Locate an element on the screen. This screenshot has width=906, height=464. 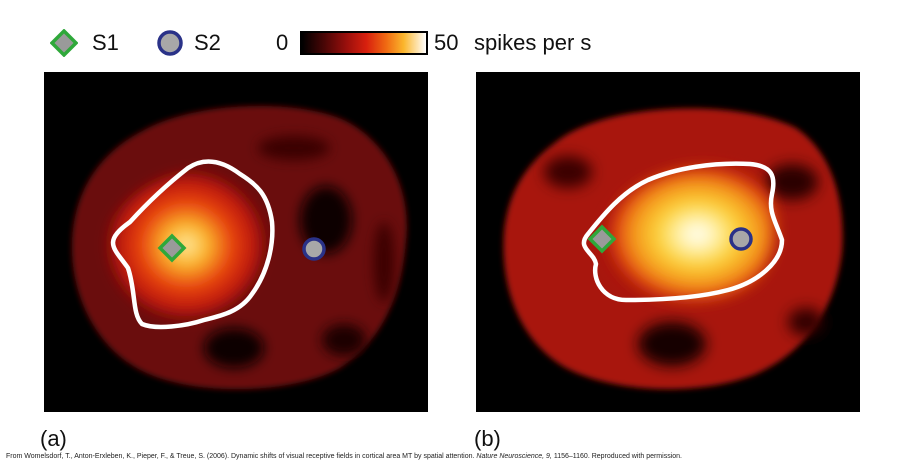
colorbar-max-label: 50 is located at coordinates (446, 42).